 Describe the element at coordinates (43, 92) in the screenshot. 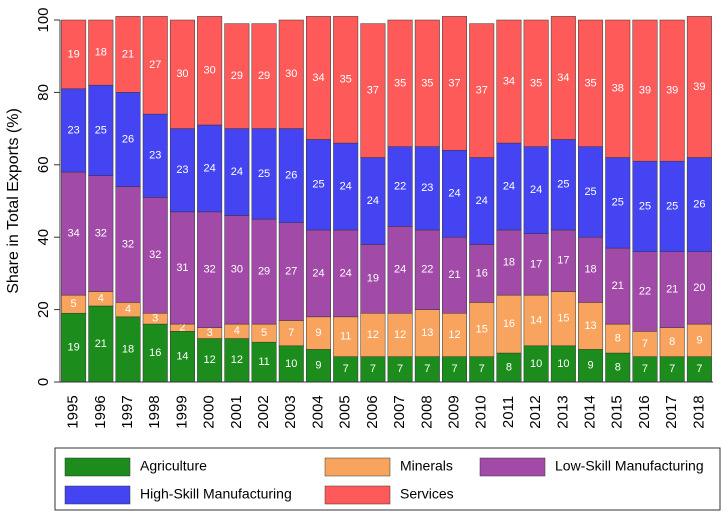

I see `y-tick-label: 80` at that location.